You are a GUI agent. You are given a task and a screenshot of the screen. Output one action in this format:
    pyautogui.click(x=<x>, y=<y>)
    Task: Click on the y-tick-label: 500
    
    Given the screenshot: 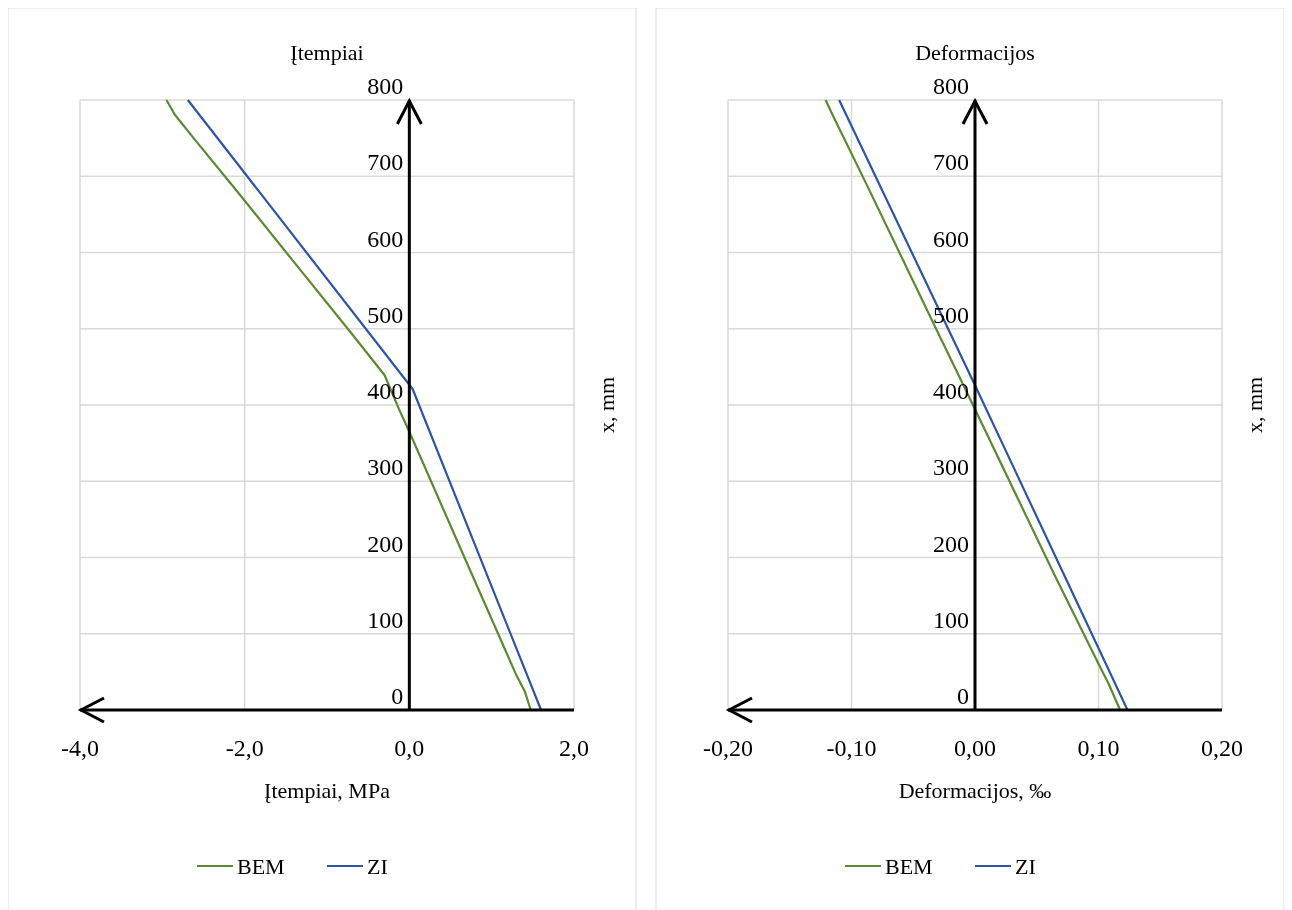 What is the action you would take?
    pyautogui.click(x=385, y=314)
    